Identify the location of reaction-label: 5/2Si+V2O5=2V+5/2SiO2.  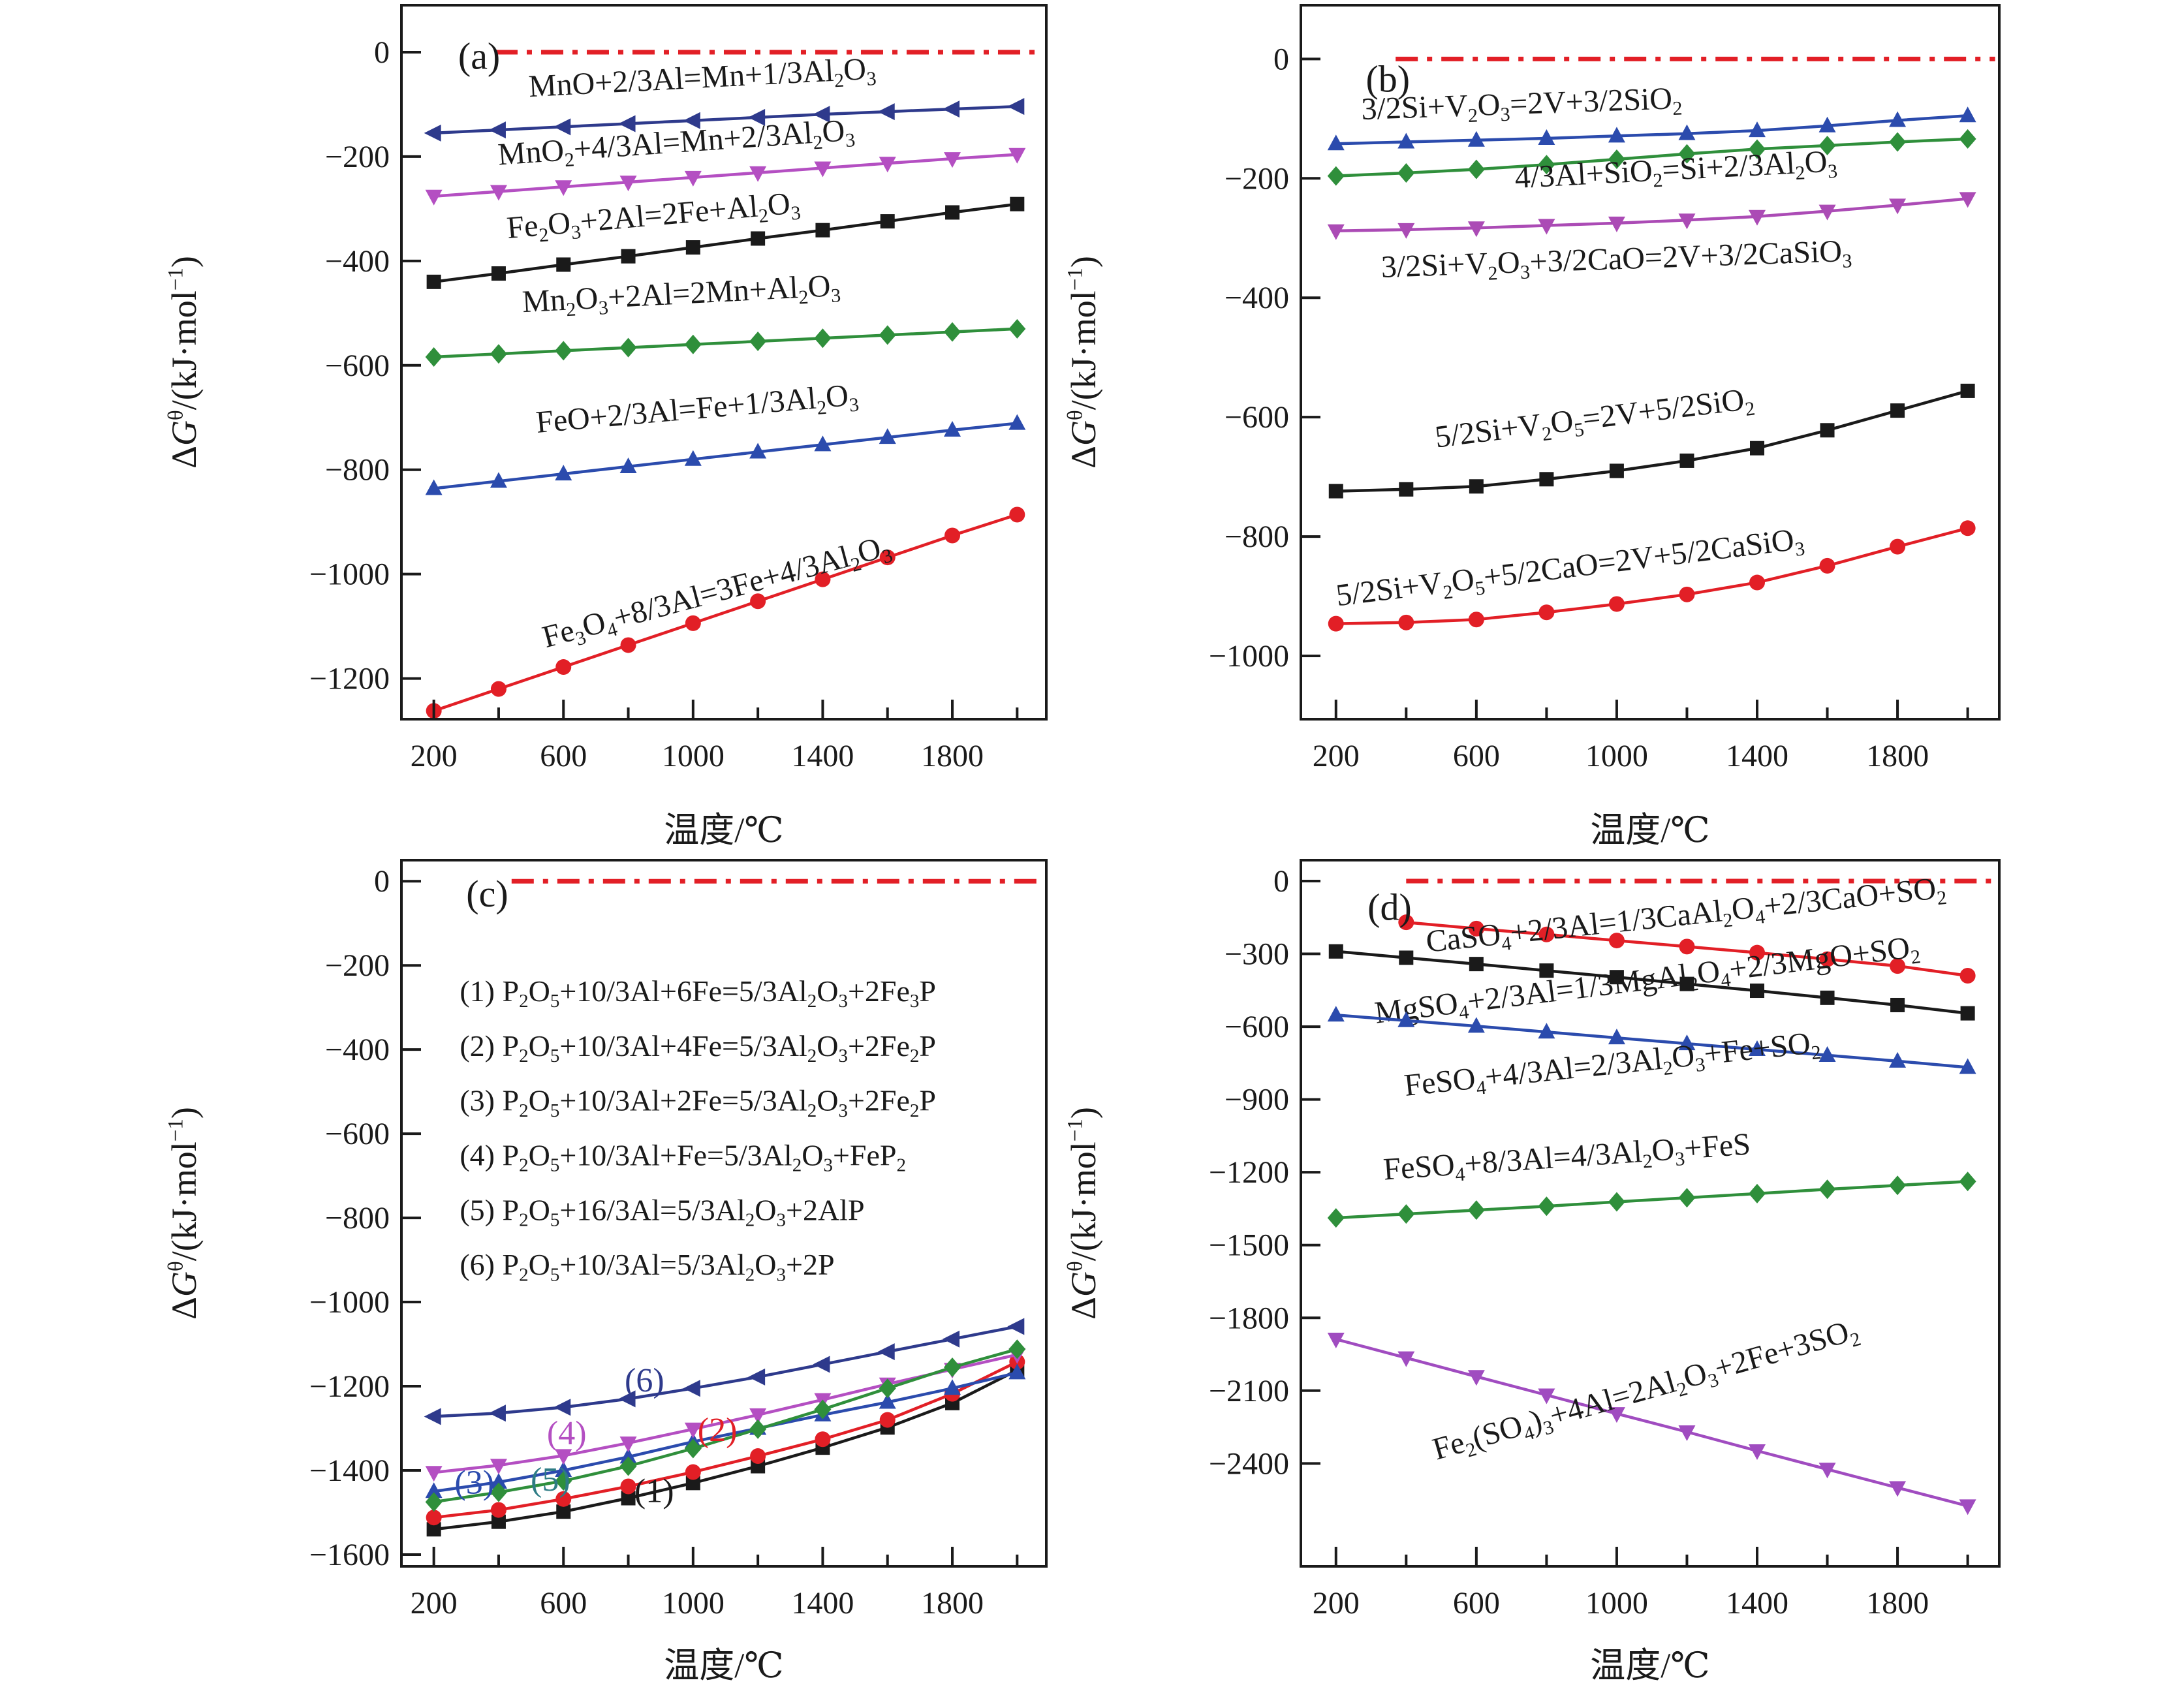
(1595, 419).